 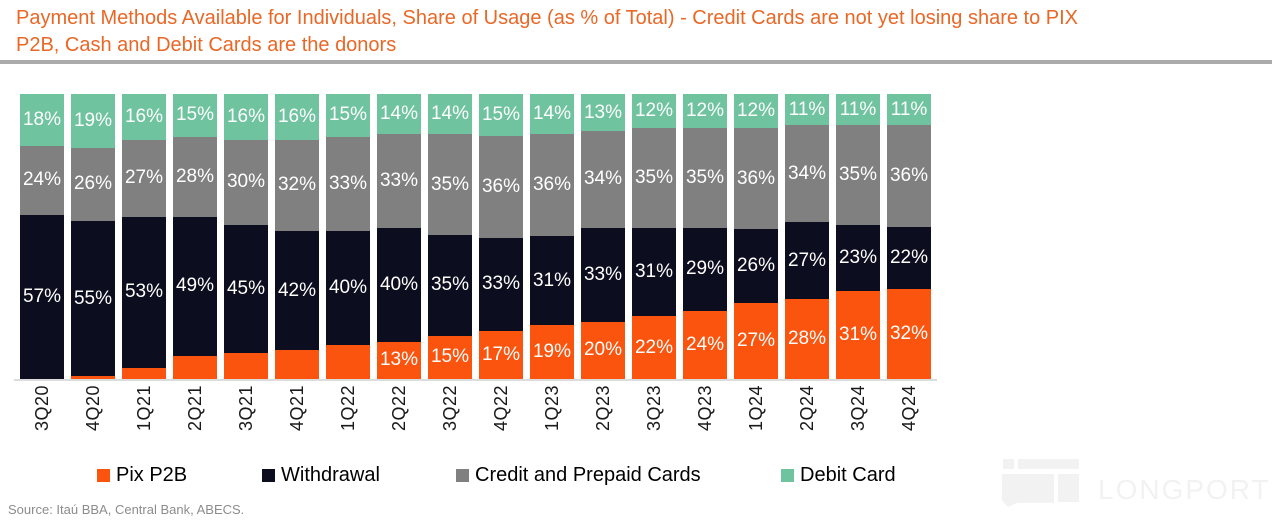 I want to click on x-tick-3Q22: 3Q22, so click(x=449, y=408).